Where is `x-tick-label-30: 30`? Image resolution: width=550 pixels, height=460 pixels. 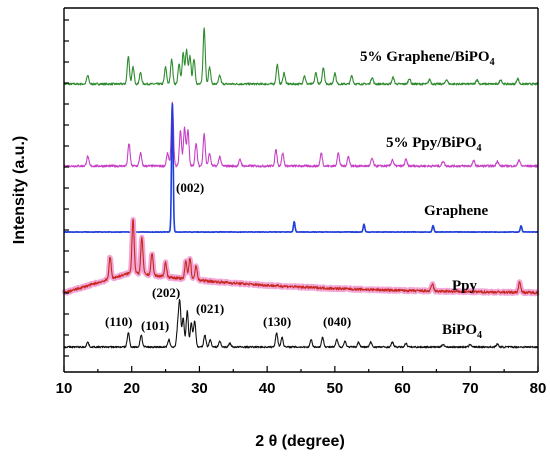 x-tick-label-30: 30 is located at coordinates (199, 388).